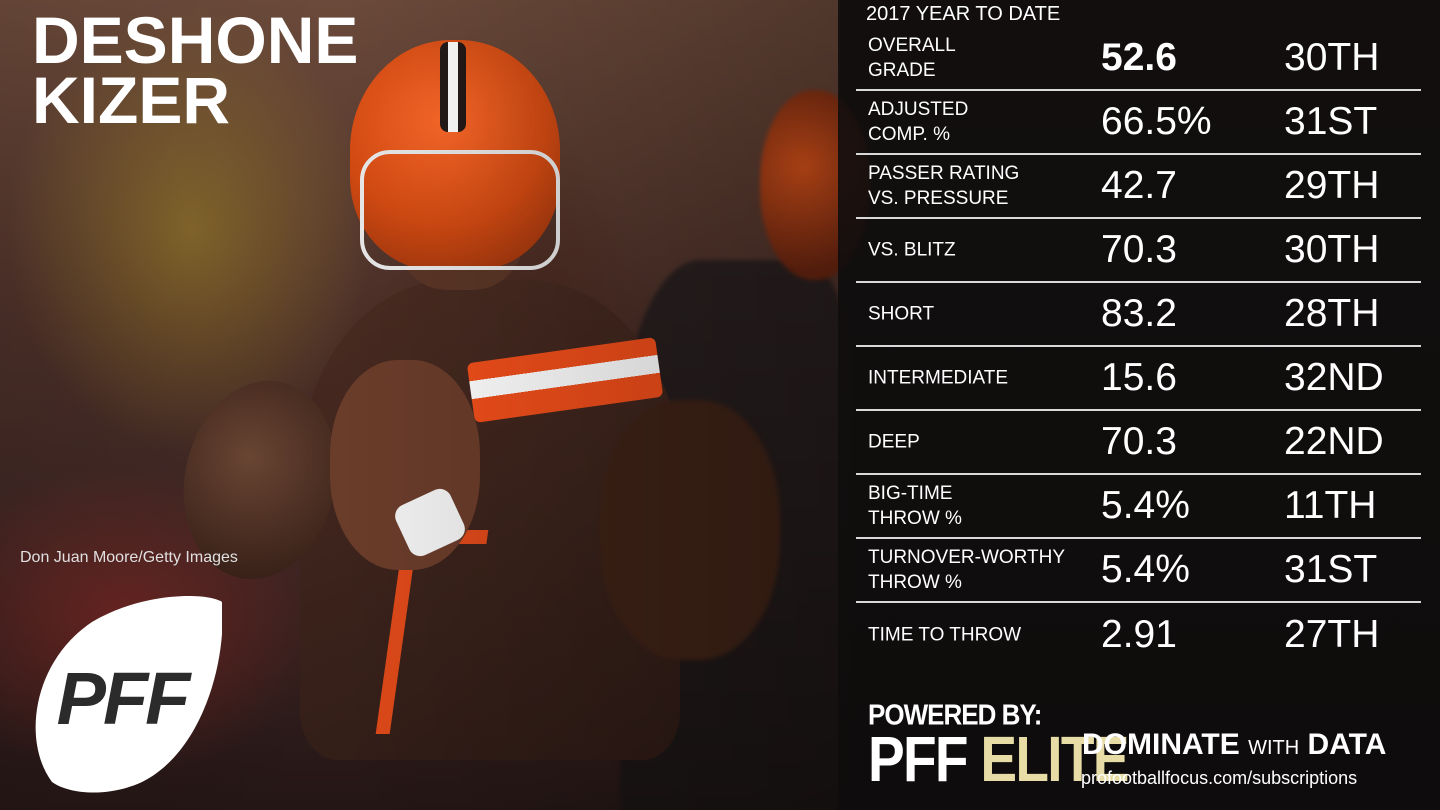  What do you see at coordinates (1219, 778) in the screenshot?
I see `subscription-url: profootballfocus.com/subscriptions` at bounding box center [1219, 778].